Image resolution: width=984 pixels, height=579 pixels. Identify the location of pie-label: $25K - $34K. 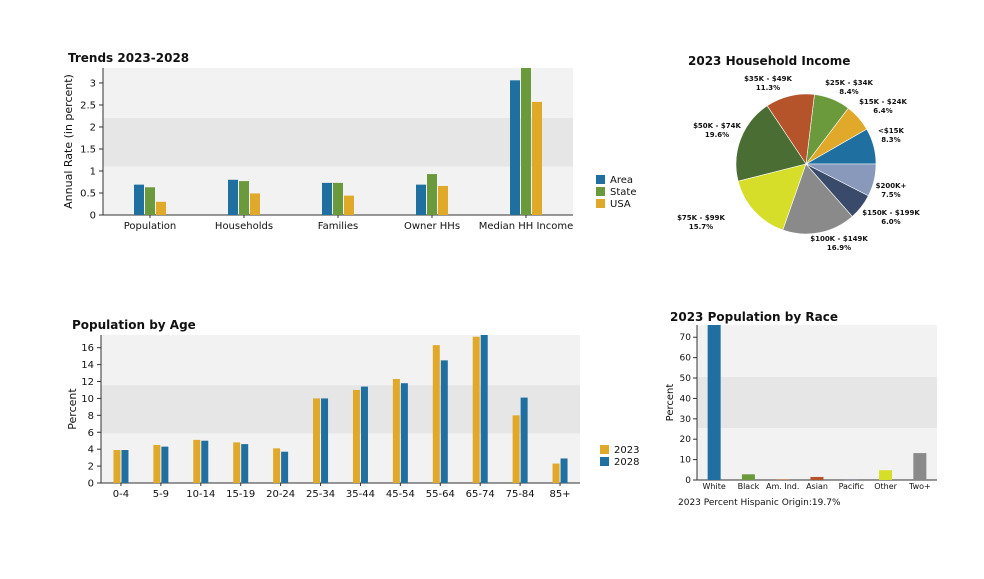
(849, 83).